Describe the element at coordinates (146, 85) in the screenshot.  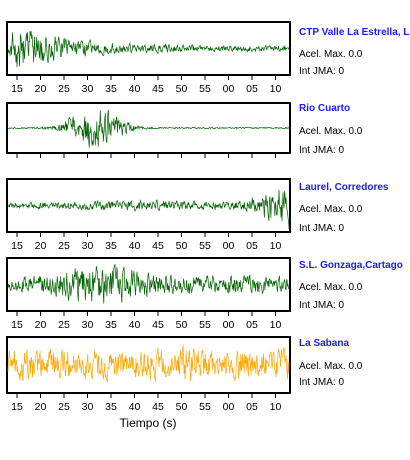
I see `x-ticks-1: 15 20 25 30 35 40 45 50 55 00 05 10` at that location.